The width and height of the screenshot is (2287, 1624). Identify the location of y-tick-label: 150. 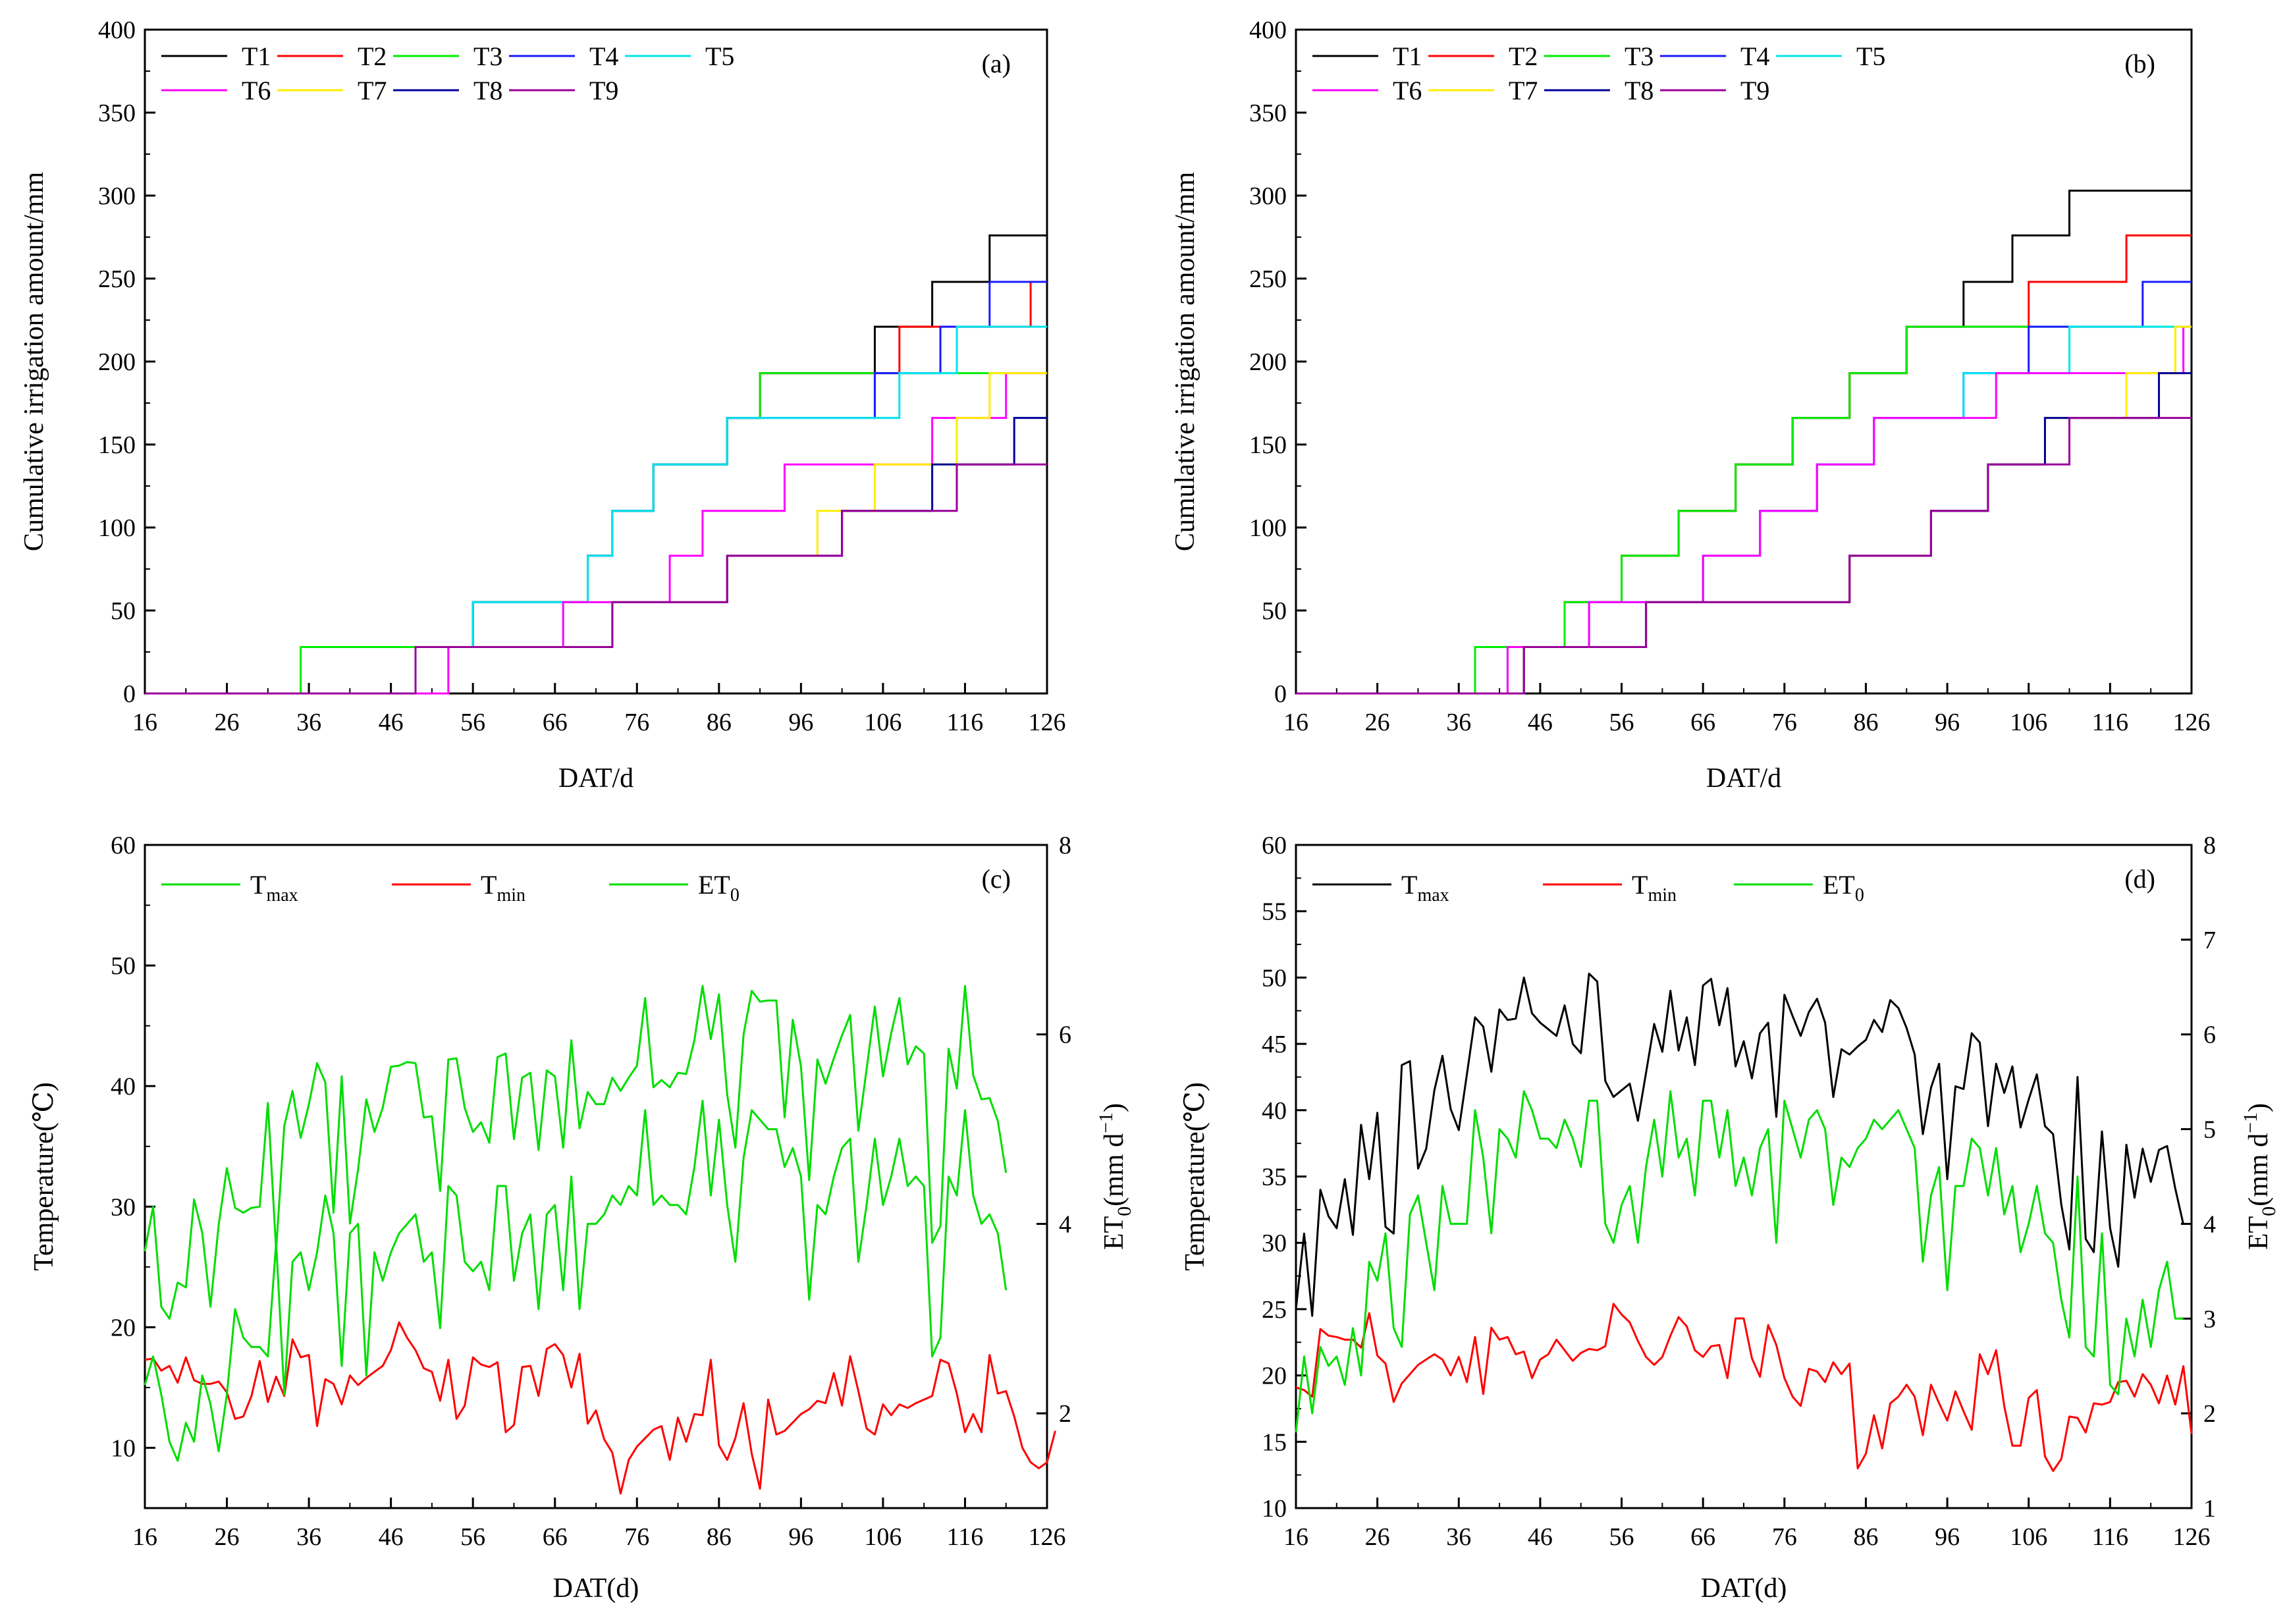
(117, 445).